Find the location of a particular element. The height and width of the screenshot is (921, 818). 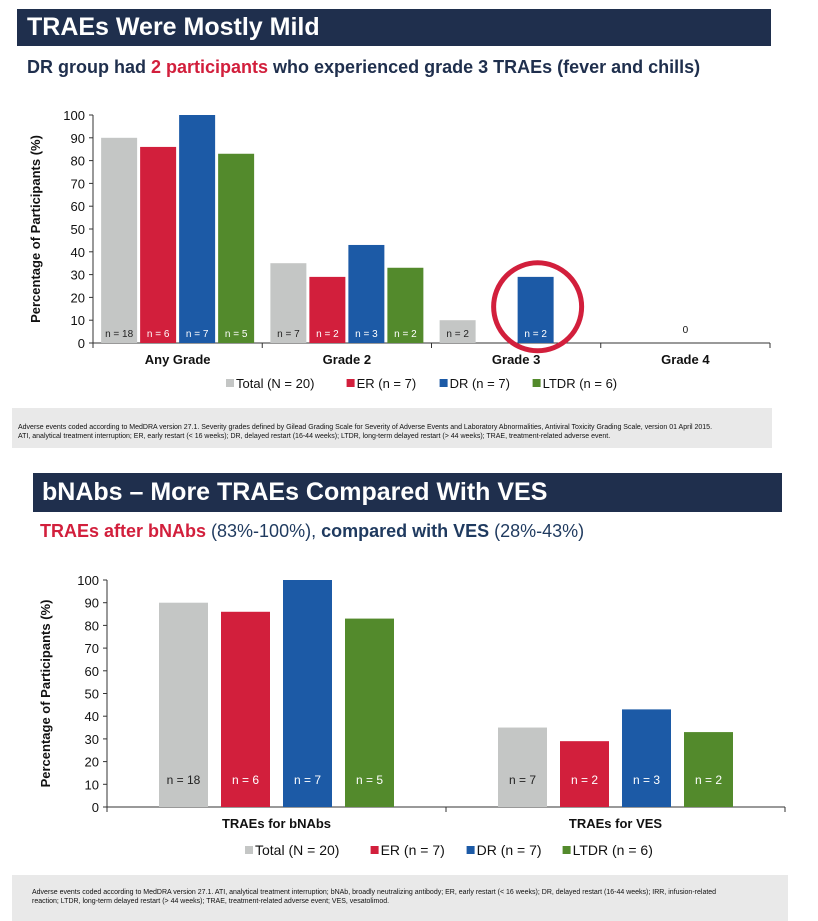

y-tick-label: 90 is located at coordinates (92, 603).